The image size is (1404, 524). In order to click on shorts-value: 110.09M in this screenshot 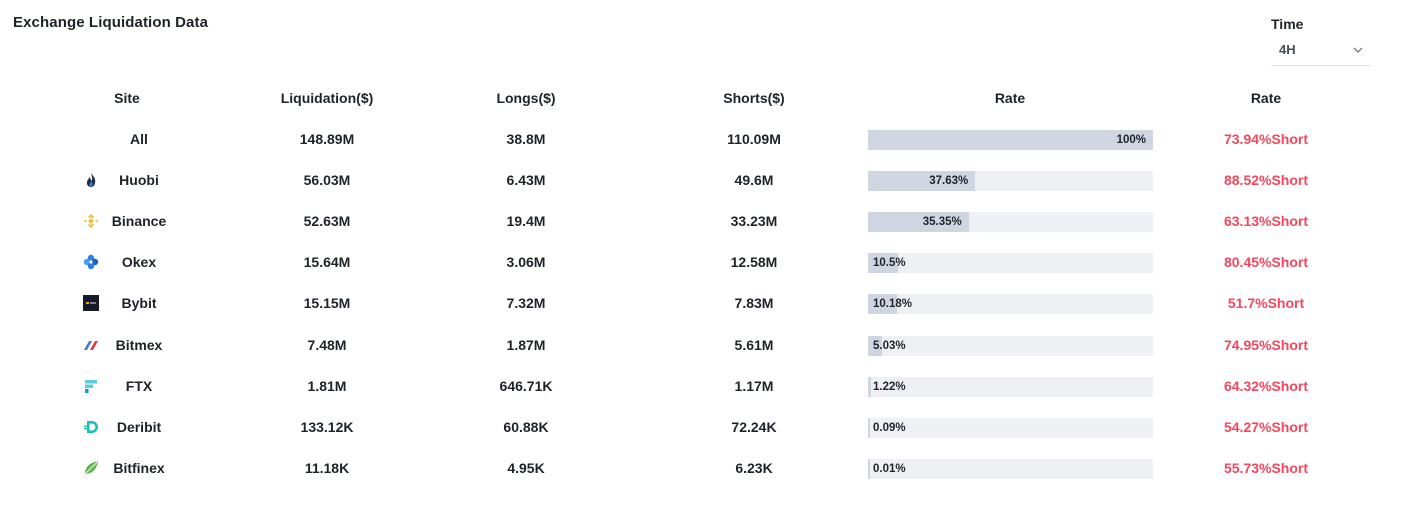, I will do `click(754, 139)`.